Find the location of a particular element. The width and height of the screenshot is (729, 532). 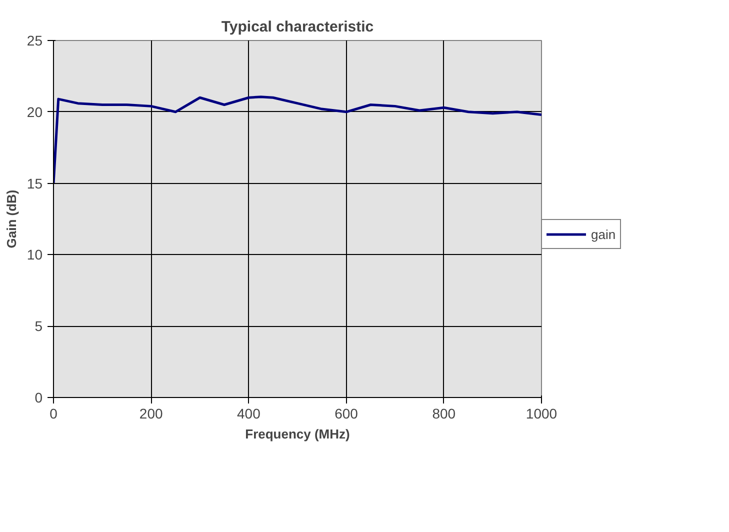

y-tick-label: 15 is located at coordinates (34, 183).